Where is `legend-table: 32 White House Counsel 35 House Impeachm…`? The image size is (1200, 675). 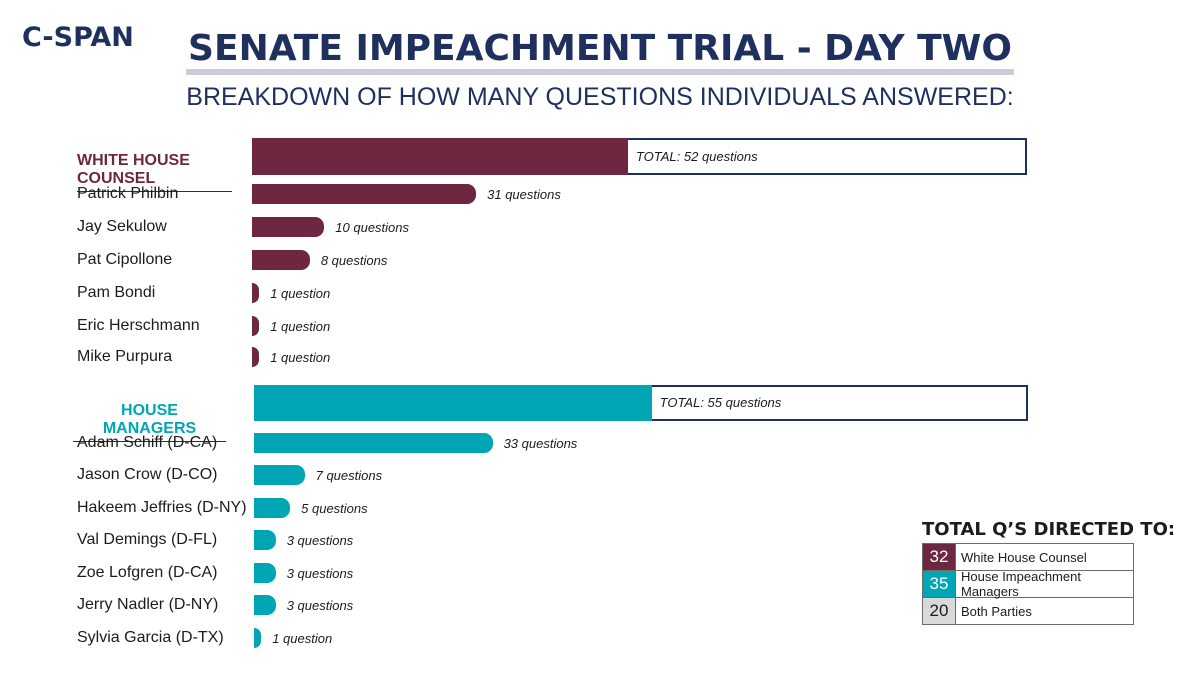 legend-table: 32 White House Counsel 35 House Impeachm… is located at coordinates (1028, 584).